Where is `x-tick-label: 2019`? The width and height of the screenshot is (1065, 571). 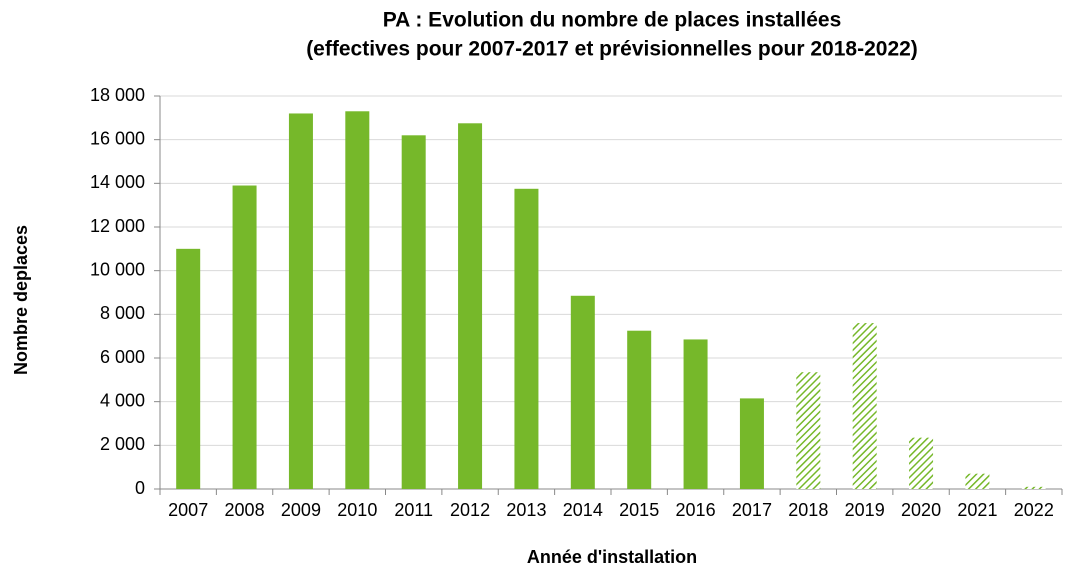 x-tick-label: 2019 is located at coordinates (865, 510).